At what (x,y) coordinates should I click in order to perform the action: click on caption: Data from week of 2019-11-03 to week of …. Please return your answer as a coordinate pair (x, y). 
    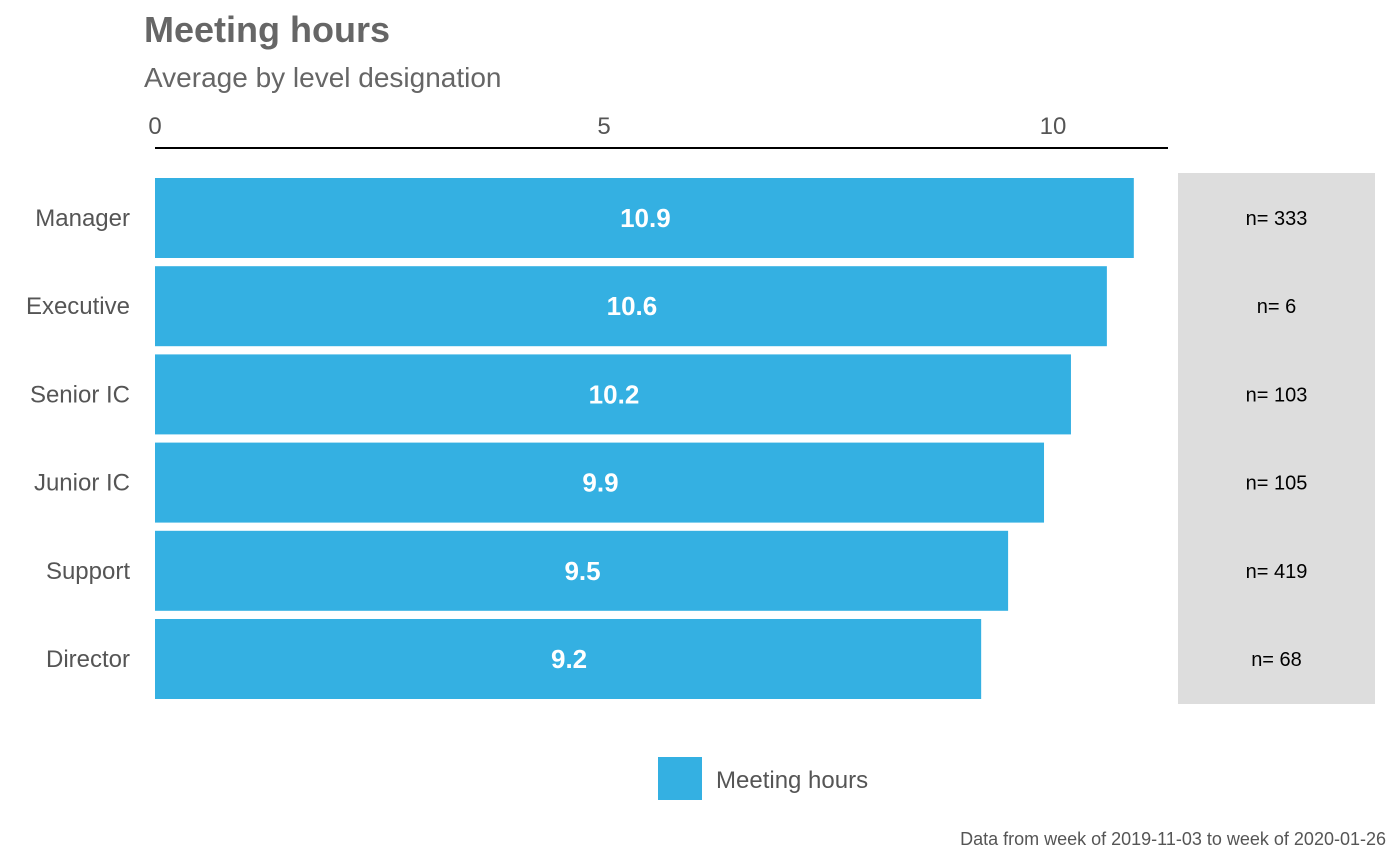
    Looking at the image, I should click on (1173, 839).